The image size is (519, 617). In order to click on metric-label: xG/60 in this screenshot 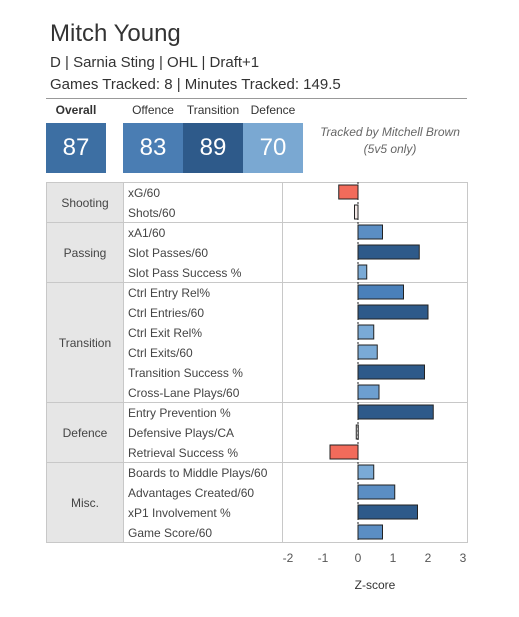, I will do `click(144, 193)`.